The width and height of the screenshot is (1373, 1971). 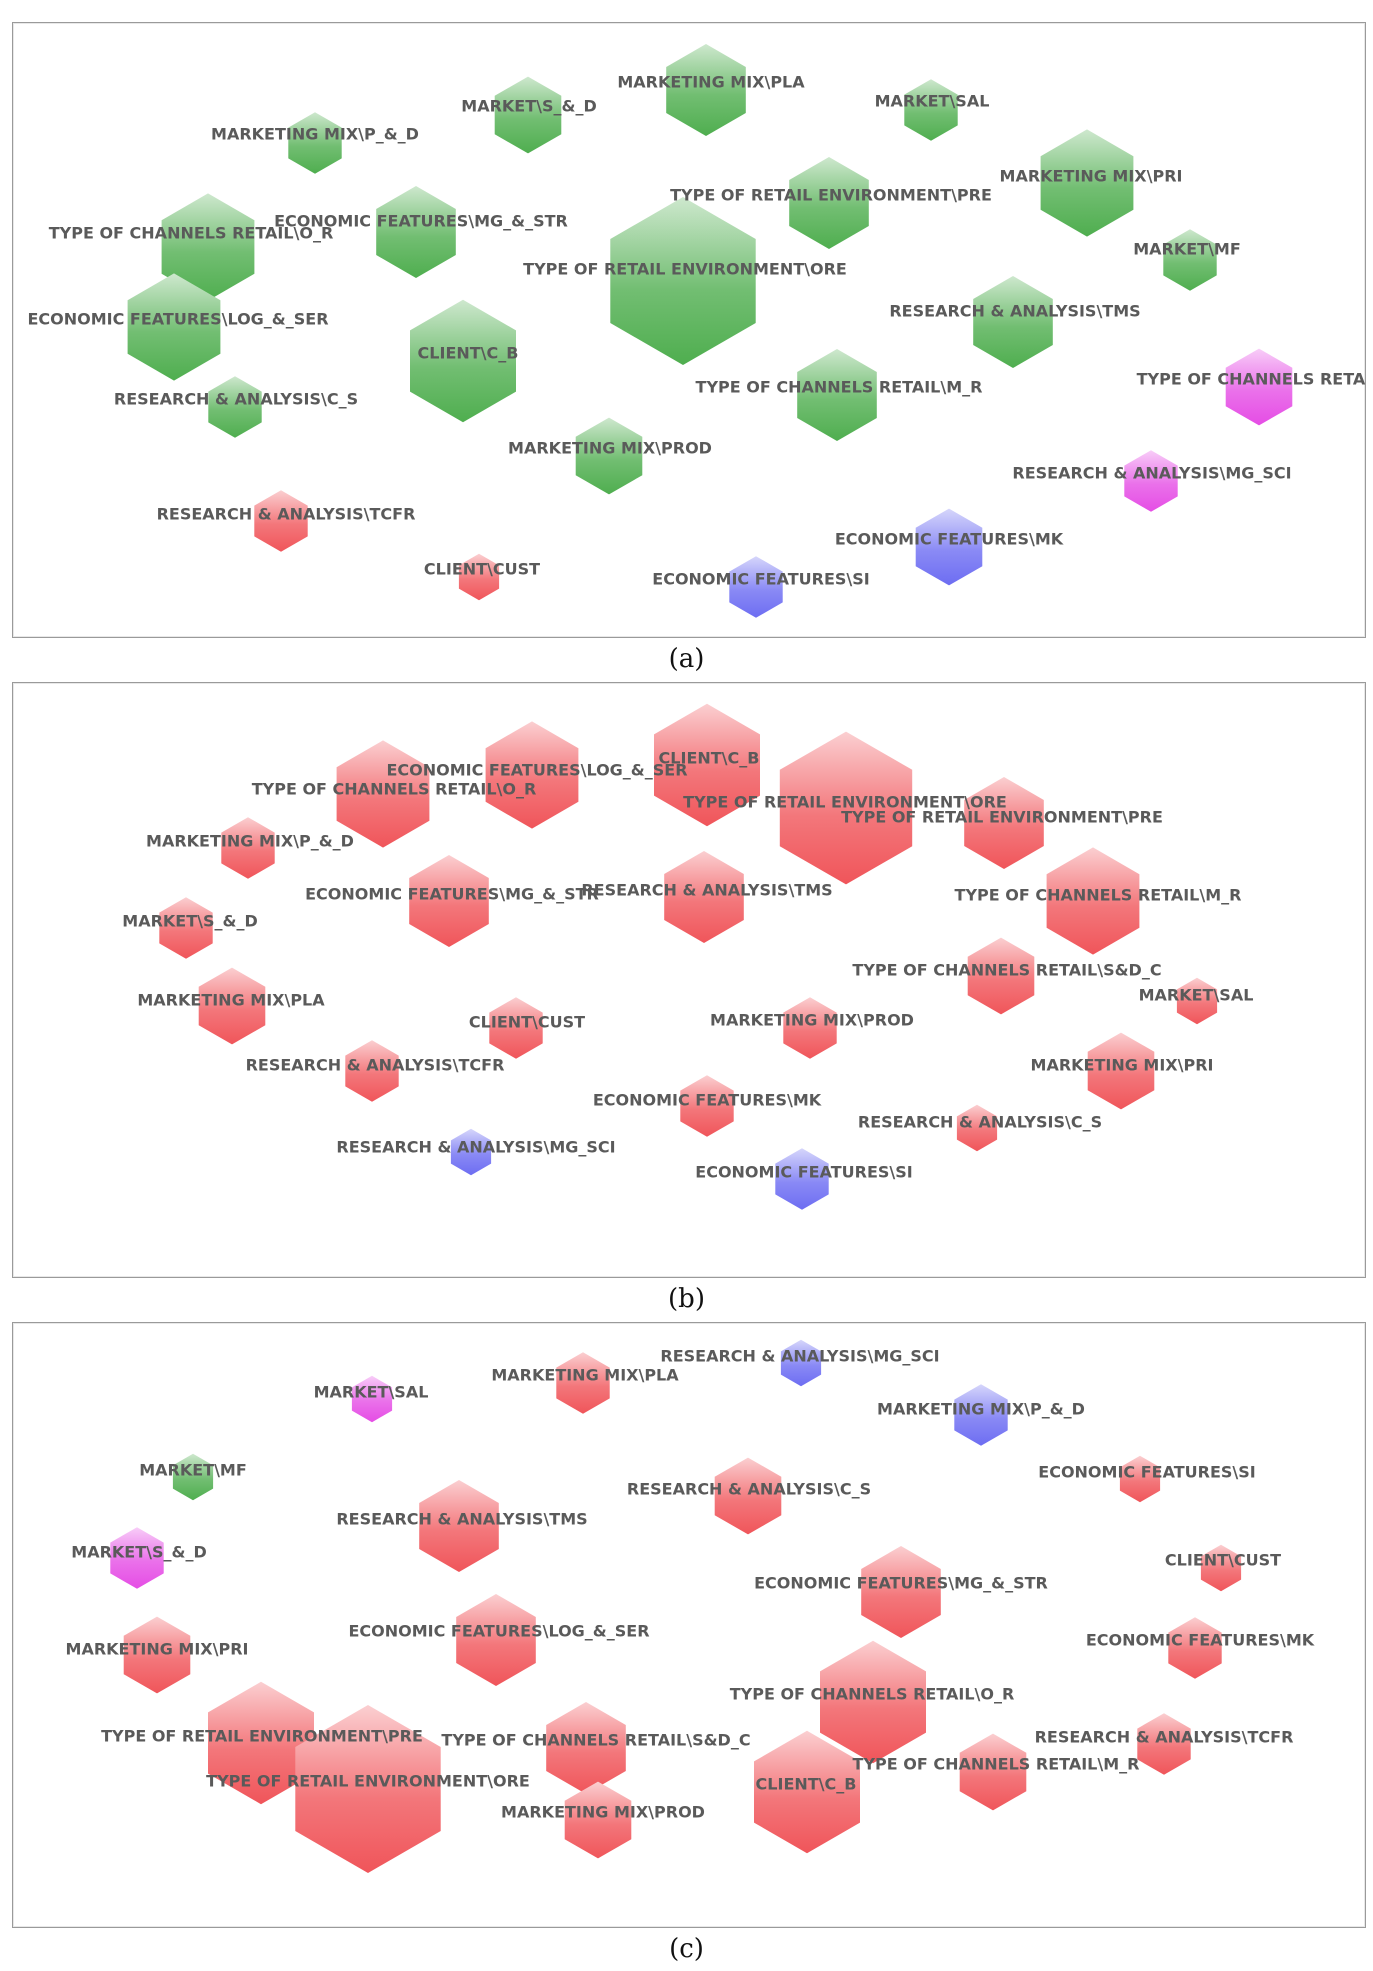 I want to click on node-label-marketing-mix-p-d: MARKETING MIX\P_&_D, so click(x=981, y=1409).